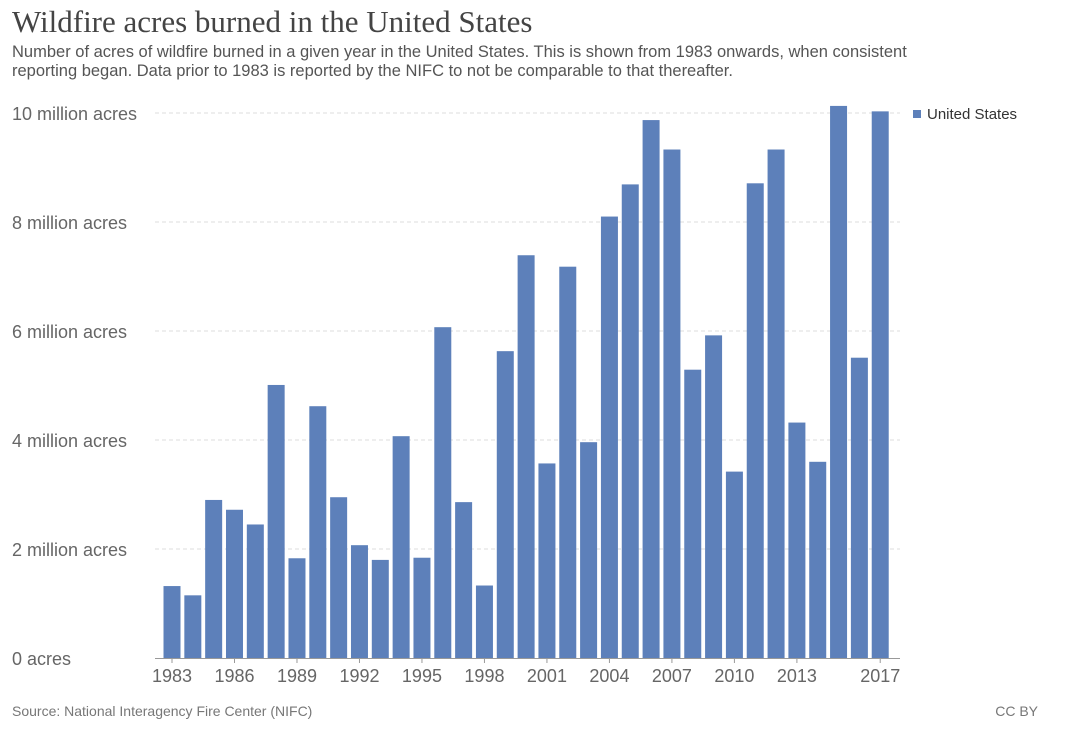  I want to click on x-tick-label: 1983, so click(172, 676).